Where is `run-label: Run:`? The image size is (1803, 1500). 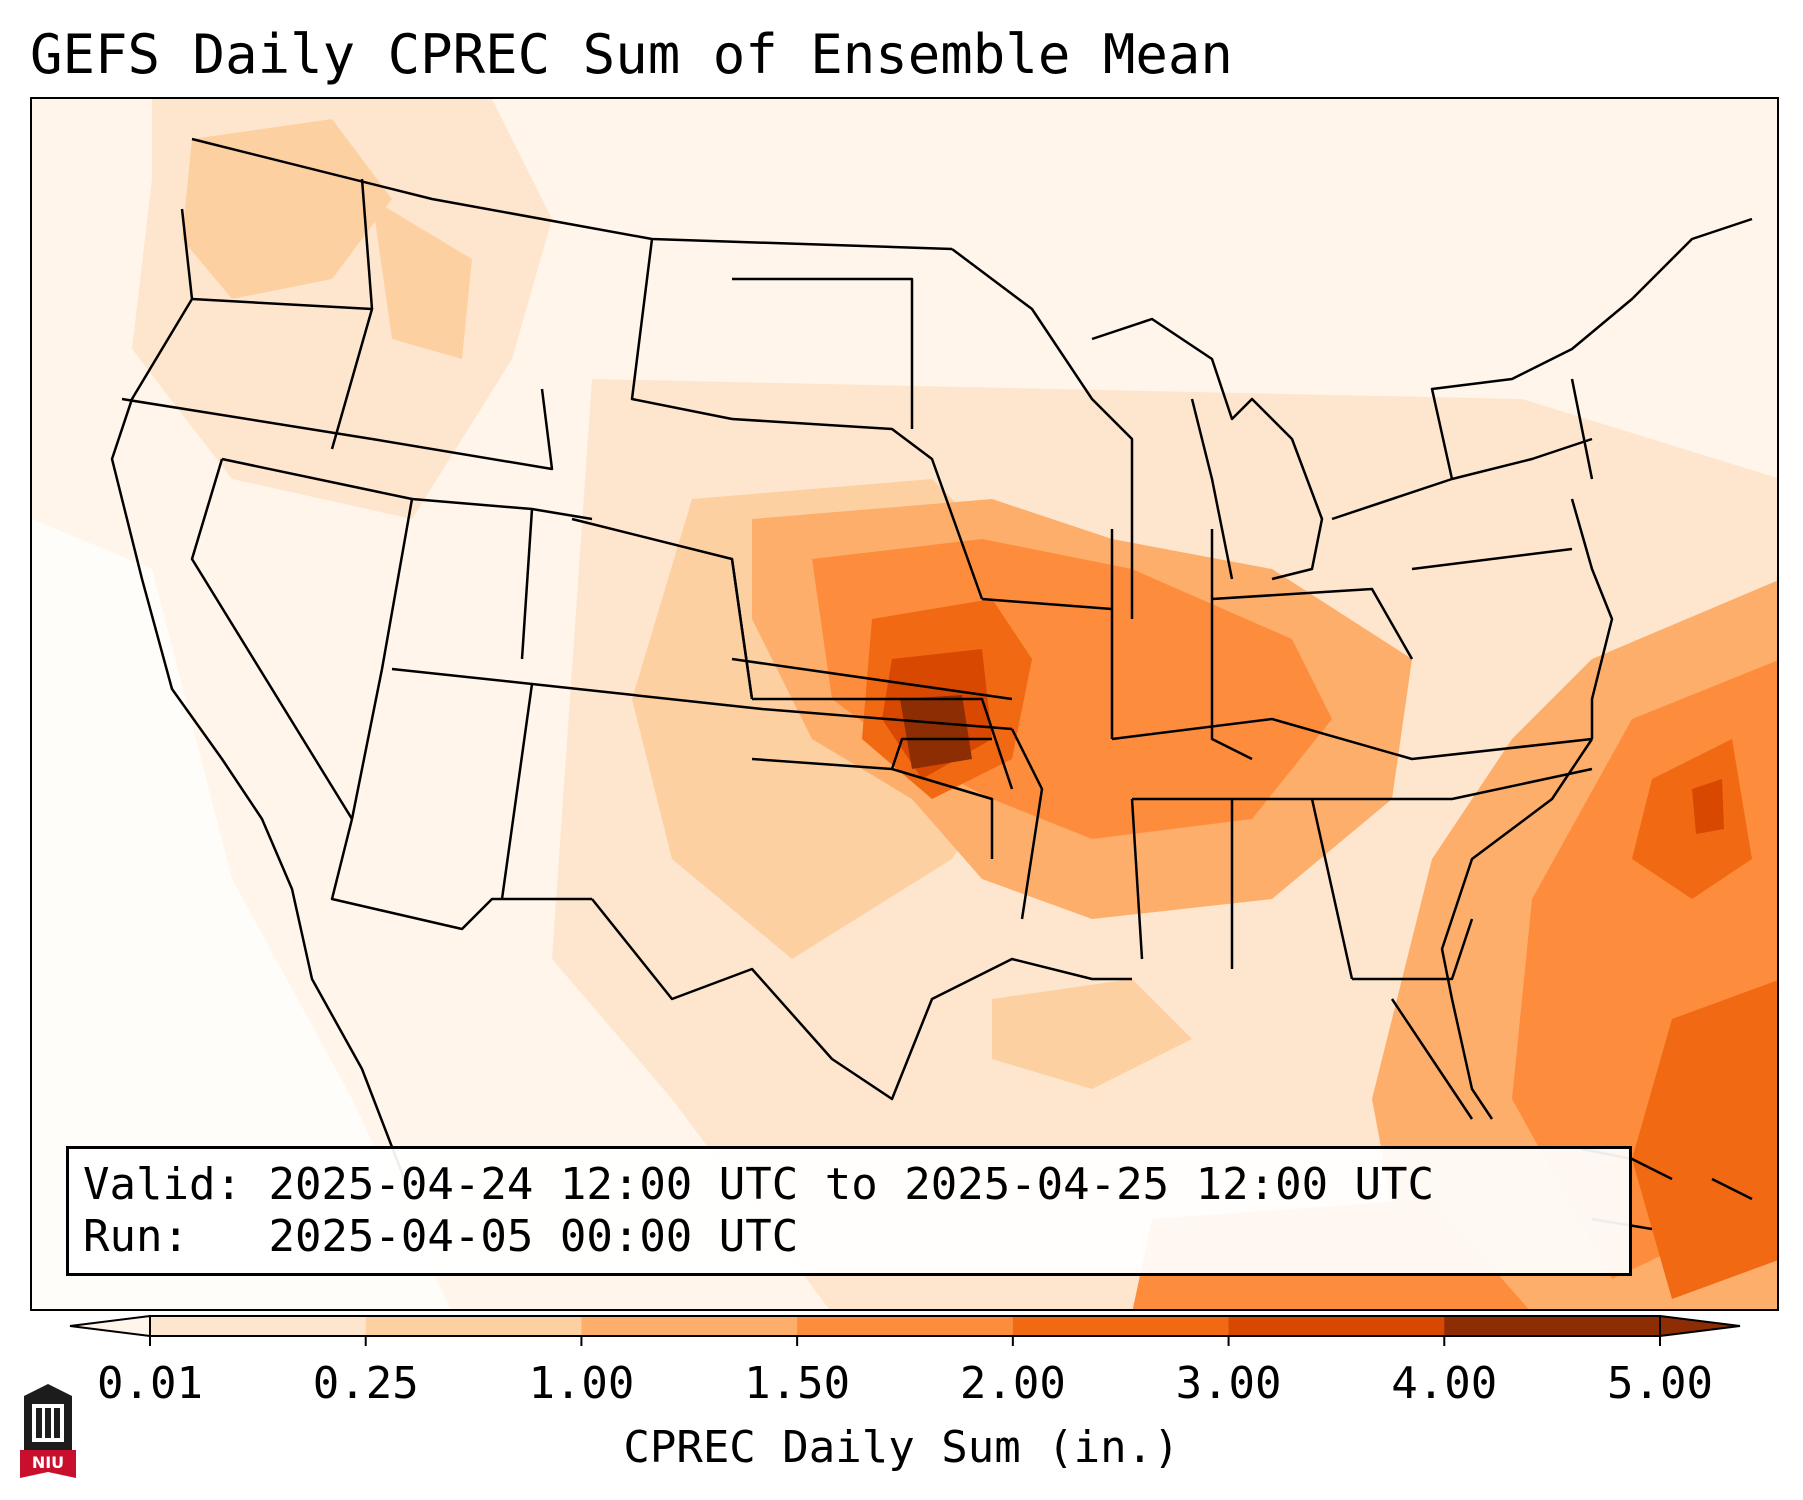 run-label: Run: is located at coordinates (136, 1236).